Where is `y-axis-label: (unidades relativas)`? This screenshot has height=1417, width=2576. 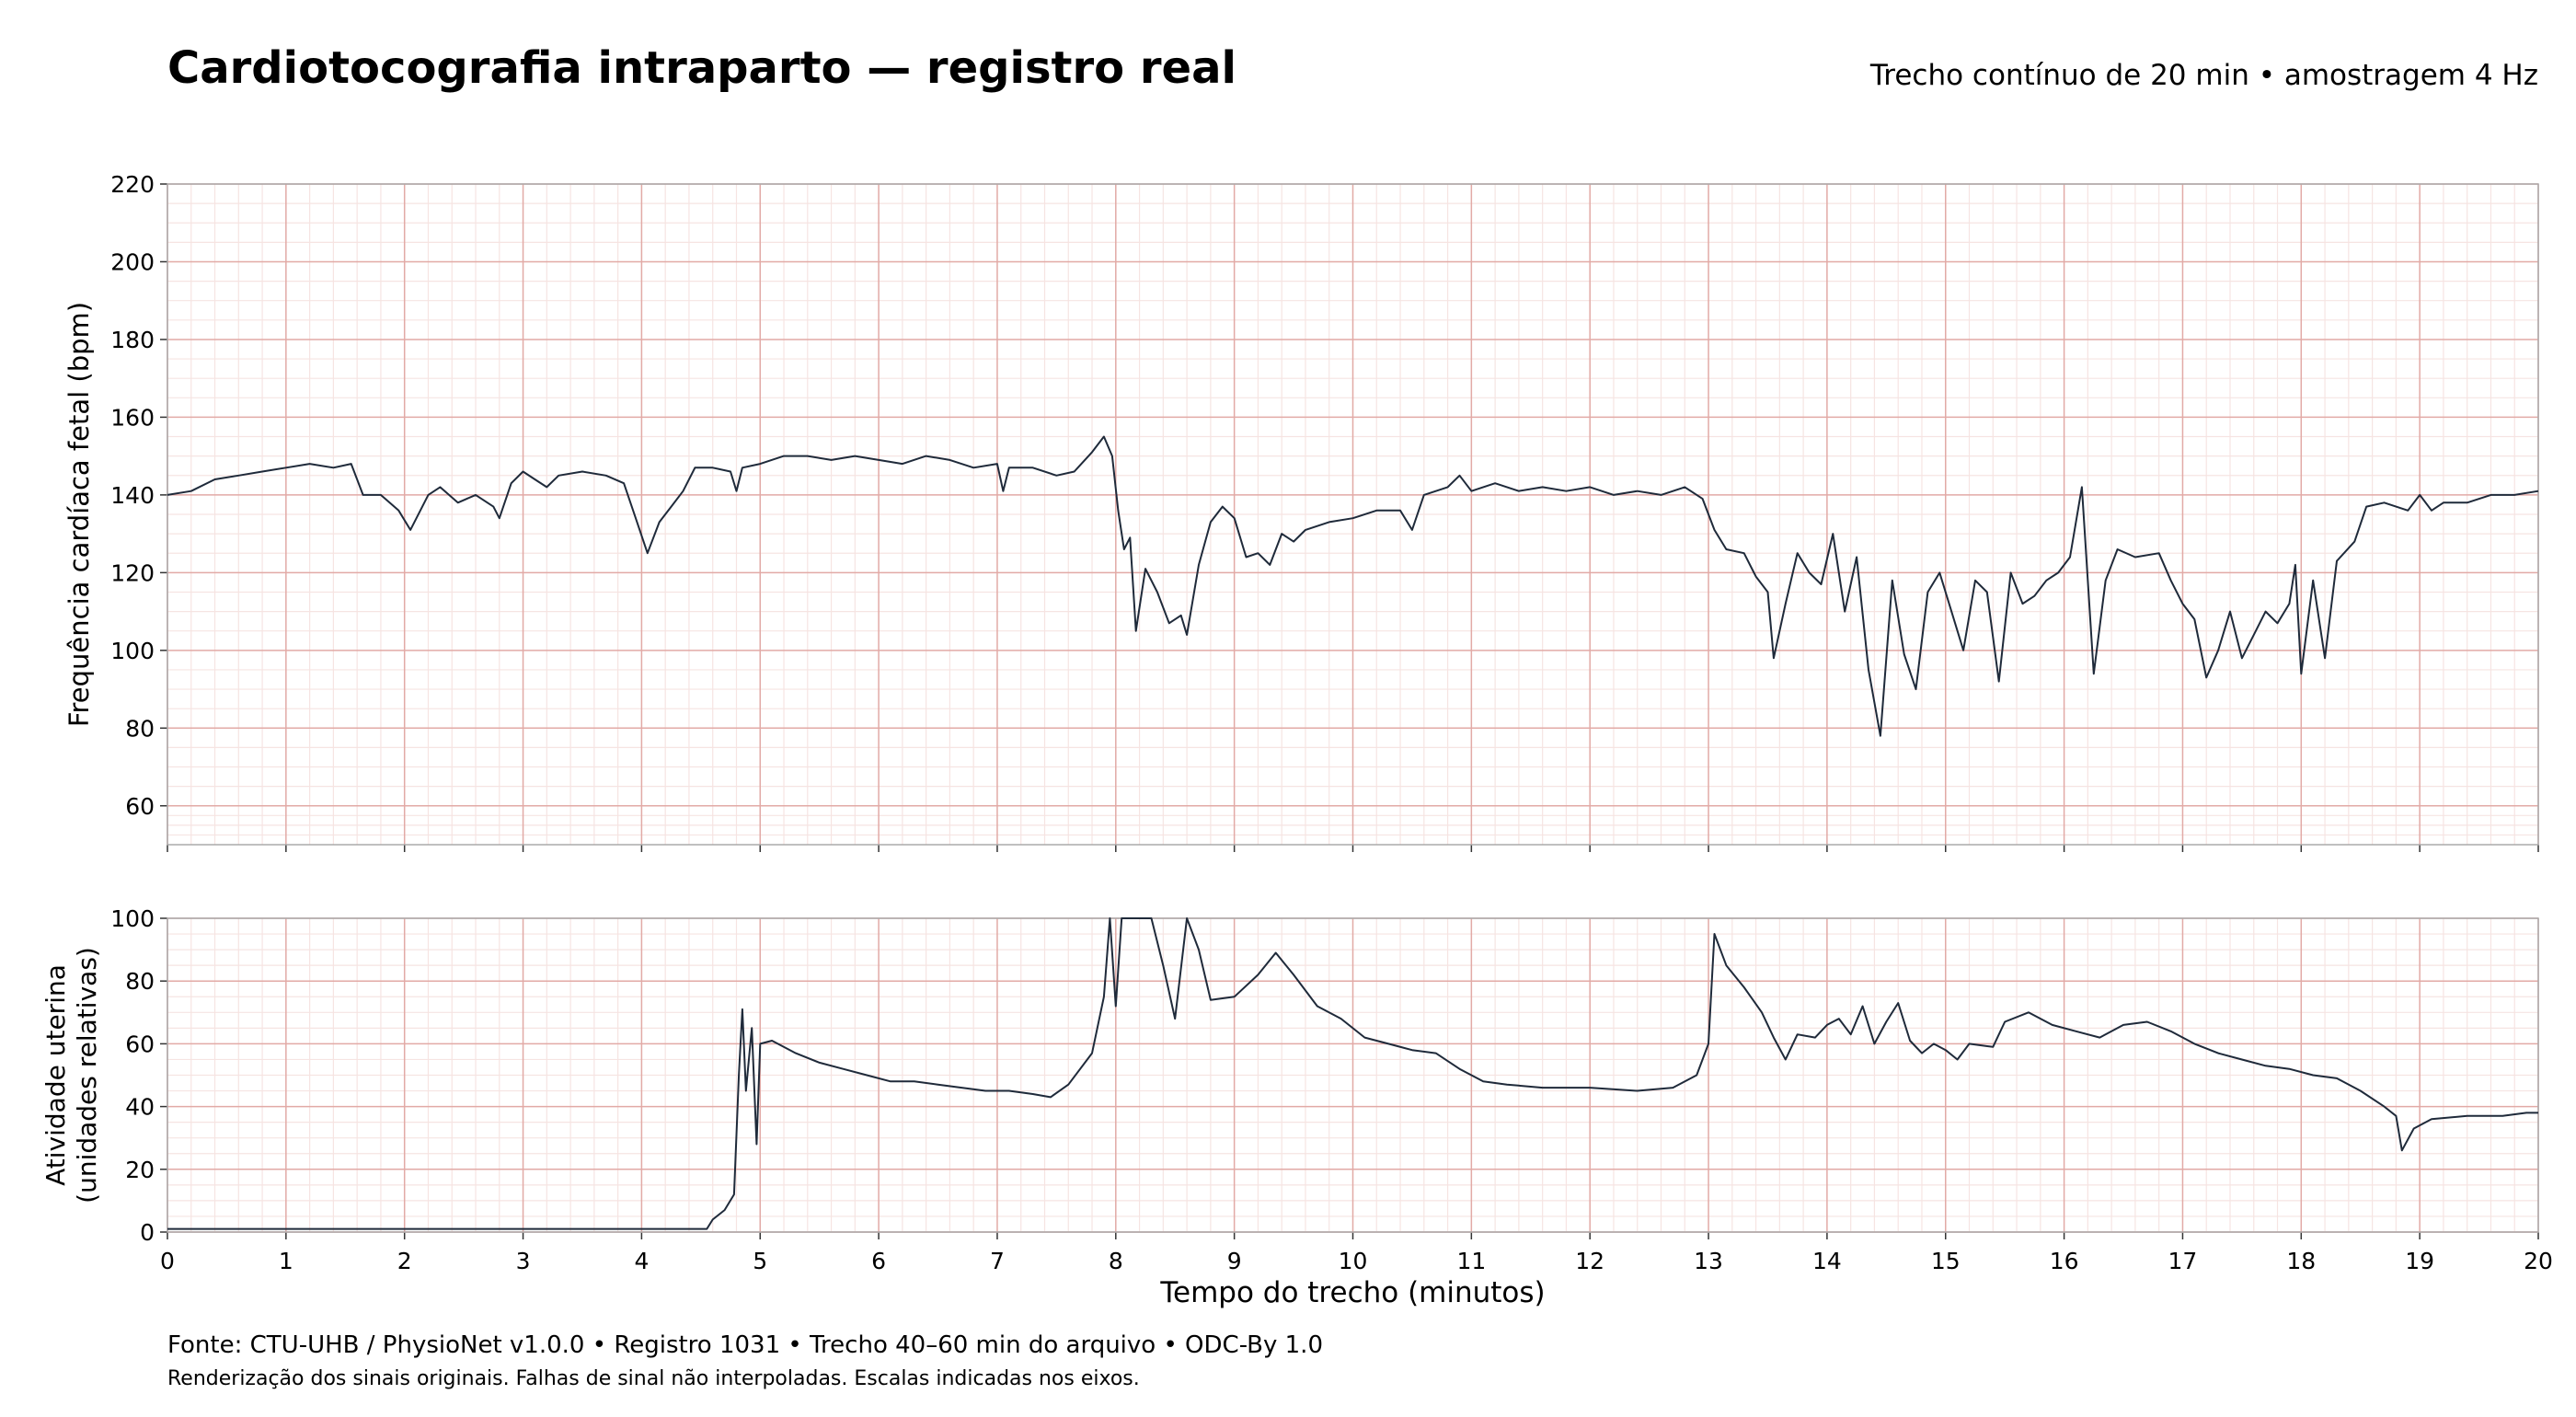 y-axis-label: (unidades relativas) is located at coordinates (87, 1075).